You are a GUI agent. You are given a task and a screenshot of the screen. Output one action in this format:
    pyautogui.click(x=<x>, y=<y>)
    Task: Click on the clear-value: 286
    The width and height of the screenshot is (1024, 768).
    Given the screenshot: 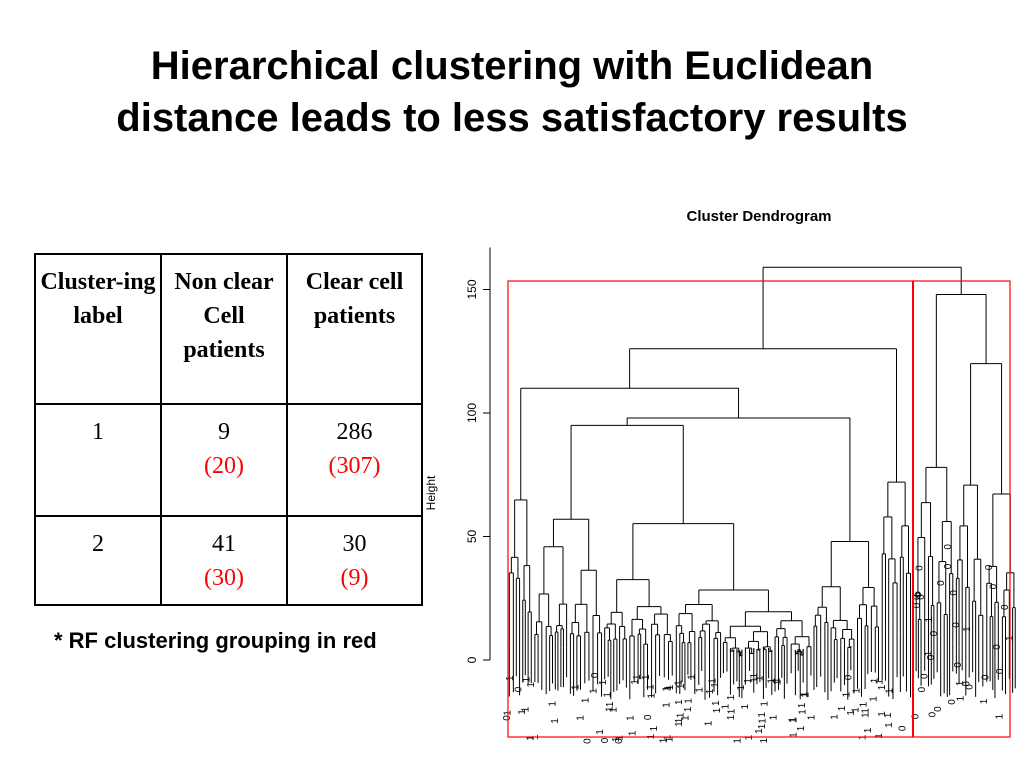 What is the action you would take?
    pyautogui.click(x=354, y=432)
    